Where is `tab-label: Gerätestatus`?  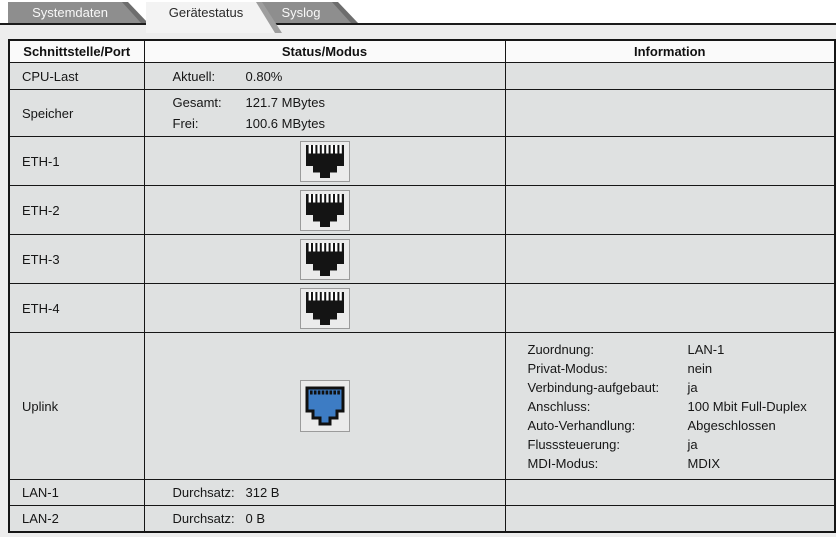 tab-label: Gerätestatus is located at coordinates (206, 12).